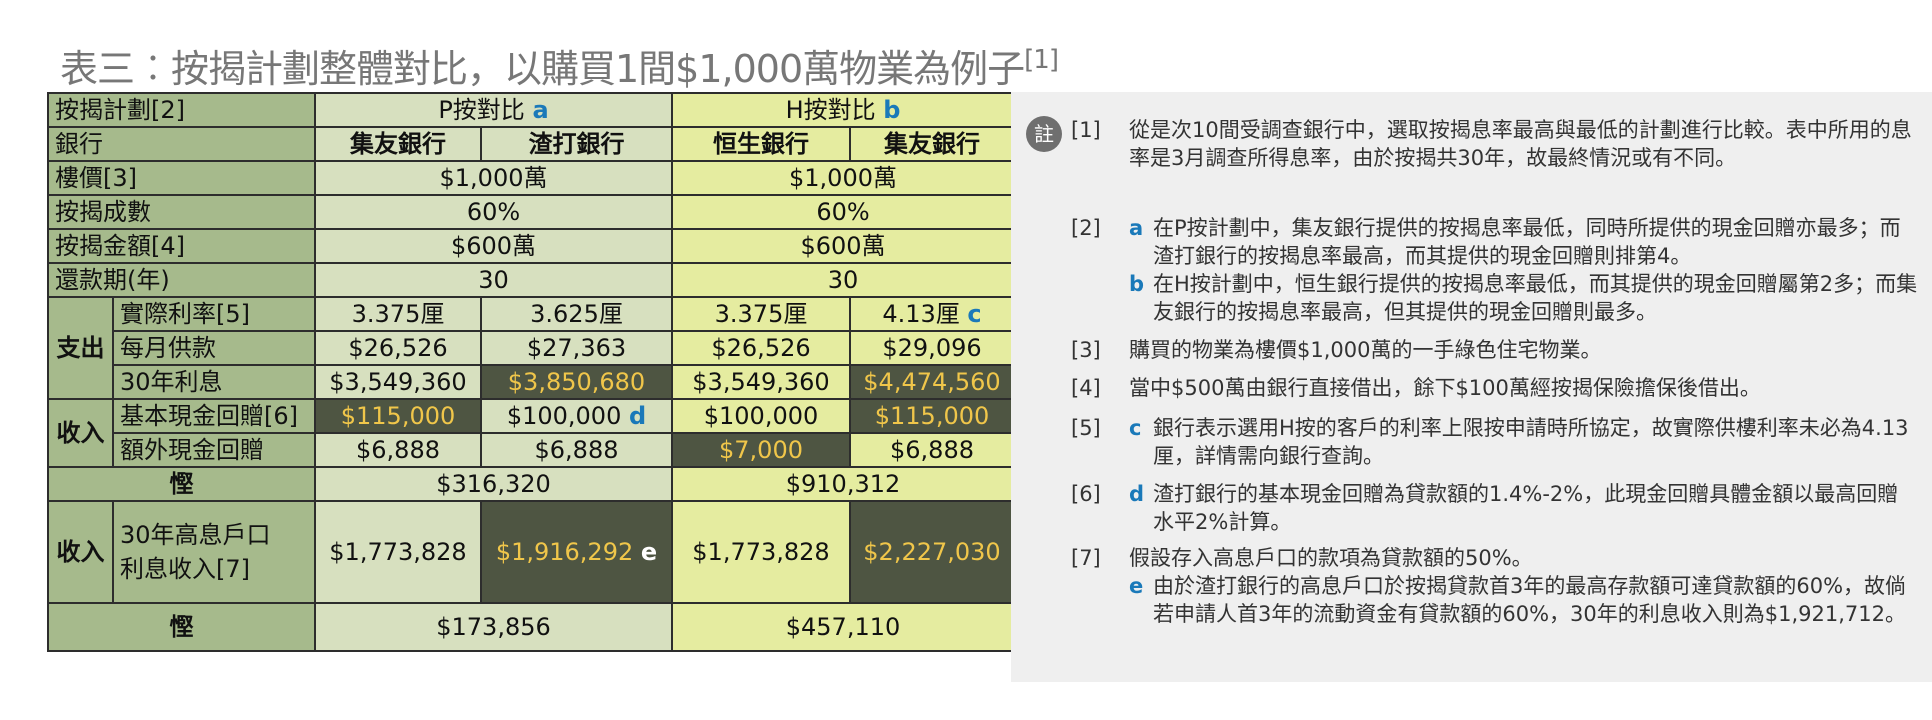 Image resolution: width=1932 pixels, height=720 pixels. I want to click on plan-header-label: 按揭計劃[2], so click(181, 110).